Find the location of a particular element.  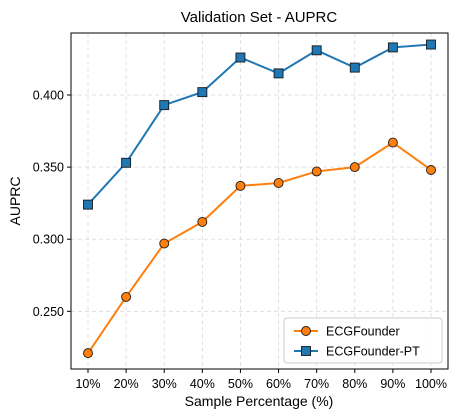

x-tick-label: 20% is located at coordinates (126, 384).